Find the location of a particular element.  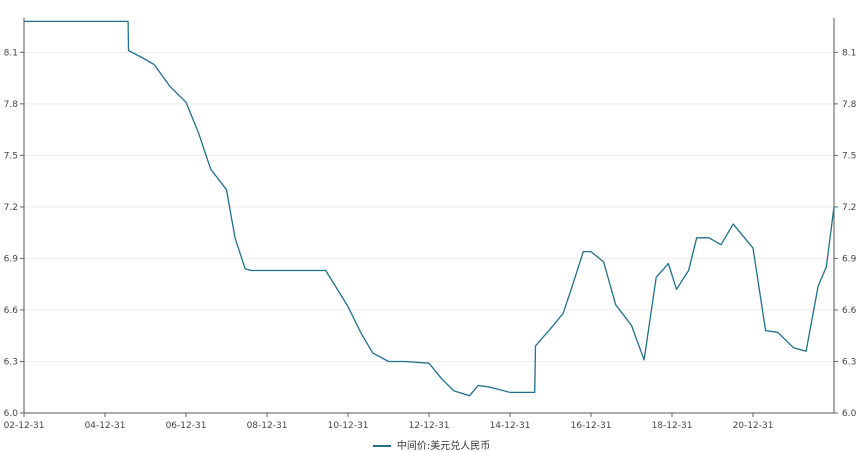

y-tick-label-right: 7.5 is located at coordinates (849, 156).